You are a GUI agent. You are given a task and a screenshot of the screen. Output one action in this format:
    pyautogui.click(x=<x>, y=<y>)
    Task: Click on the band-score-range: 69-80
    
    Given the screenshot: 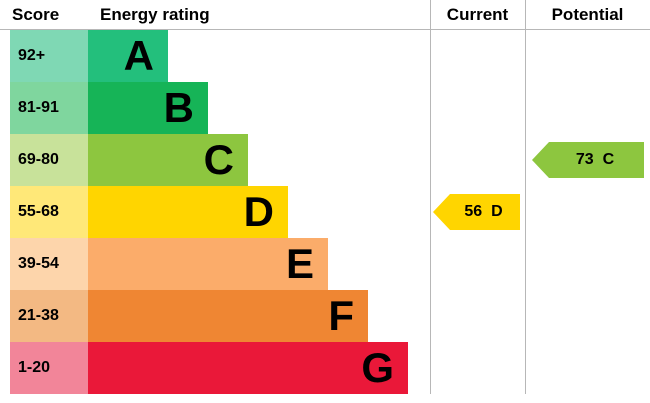 What is the action you would take?
    pyautogui.click(x=49, y=160)
    